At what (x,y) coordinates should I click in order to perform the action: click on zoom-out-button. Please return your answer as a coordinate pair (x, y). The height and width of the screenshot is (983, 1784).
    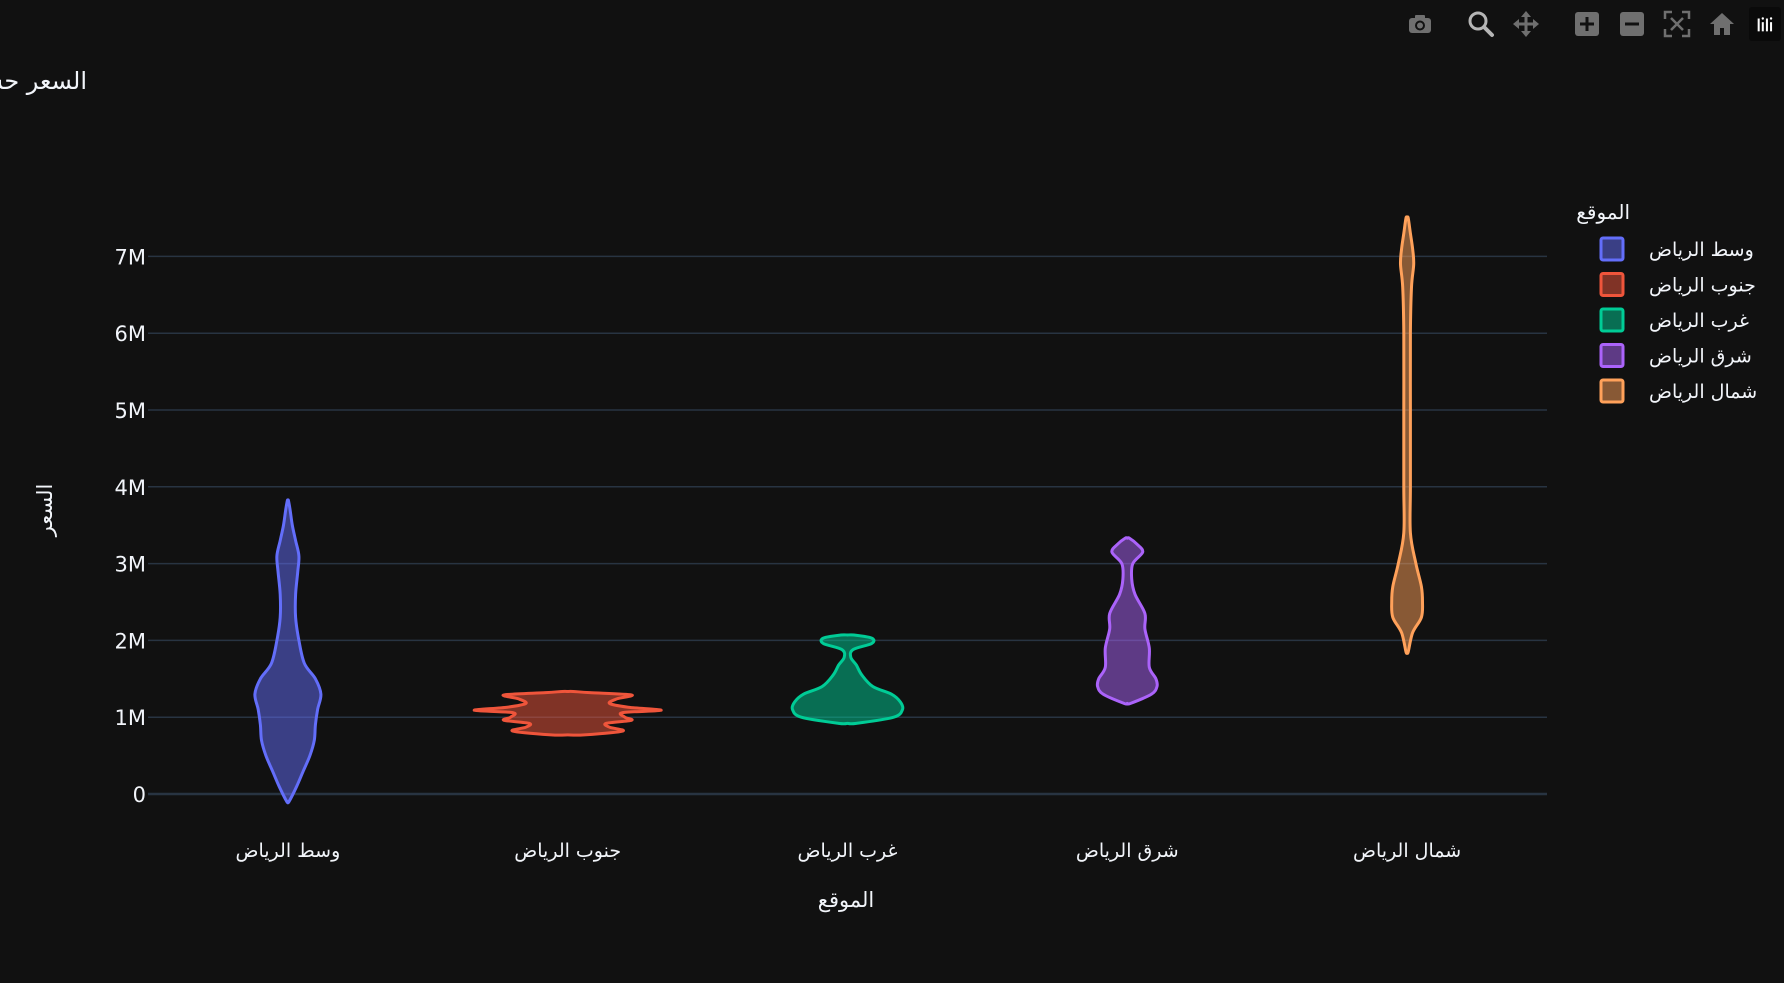
    Looking at the image, I should click on (1632, 24).